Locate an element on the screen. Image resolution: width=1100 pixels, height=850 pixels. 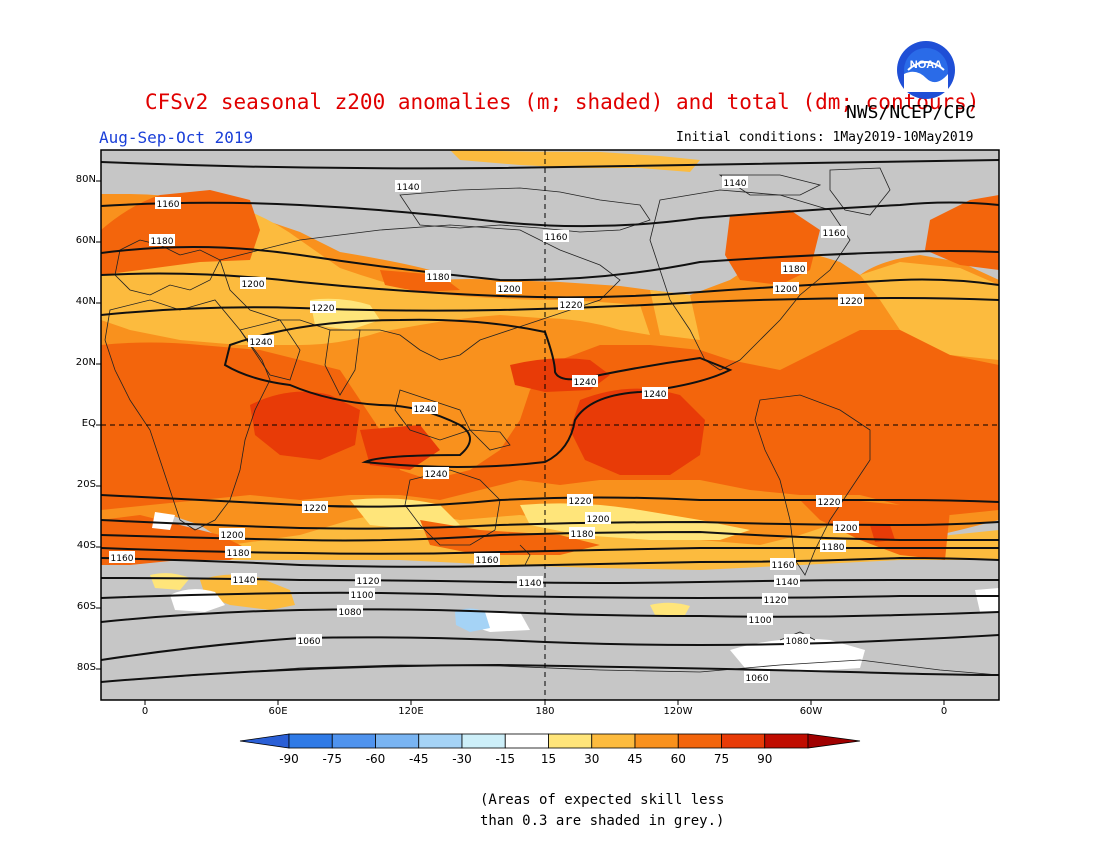
initial-conditions-label: Initial conditions: 1May2019-10May2019 is located at coordinates (825, 137).